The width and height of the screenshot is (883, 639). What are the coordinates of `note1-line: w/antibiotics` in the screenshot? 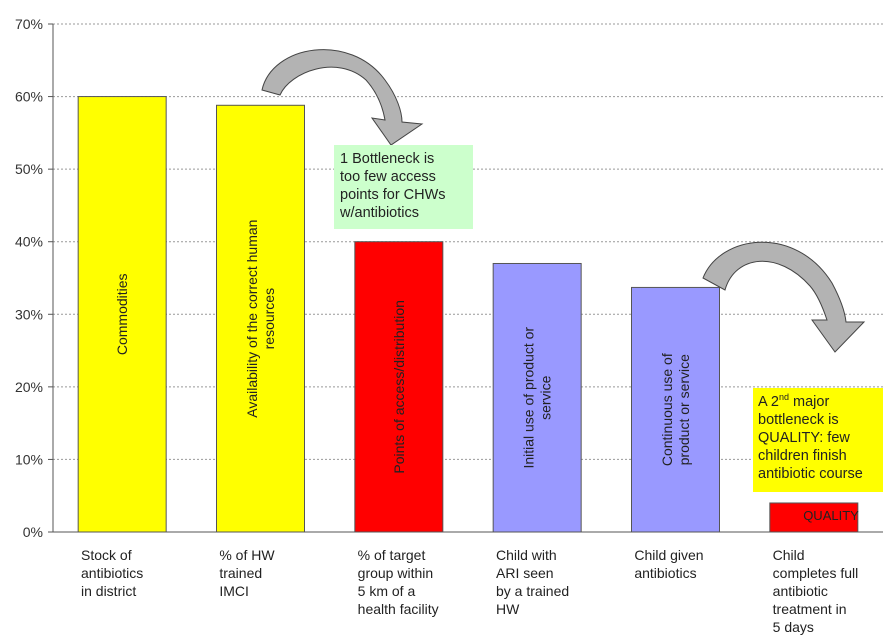 It's located at (379, 213).